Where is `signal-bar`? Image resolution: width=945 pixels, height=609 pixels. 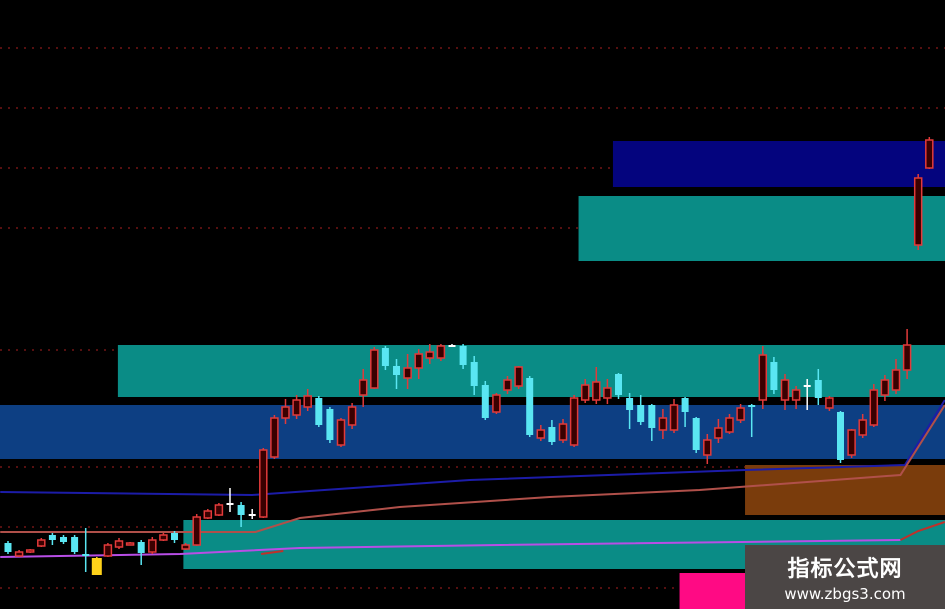
signal-bar is located at coordinates (96, 566).